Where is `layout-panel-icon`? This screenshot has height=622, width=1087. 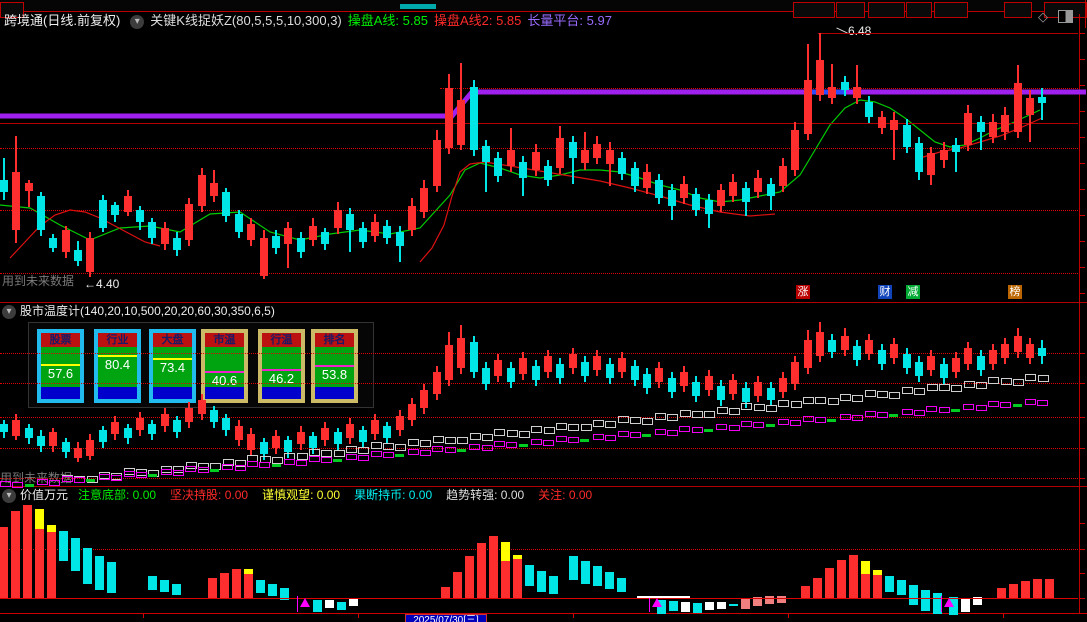 layout-panel-icon is located at coordinates (1065, 16).